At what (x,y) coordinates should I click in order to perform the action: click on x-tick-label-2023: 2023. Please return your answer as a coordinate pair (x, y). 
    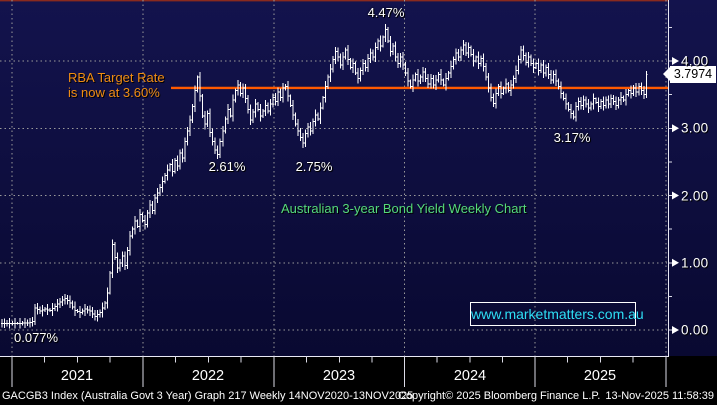
    Looking at the image, I should click on (339, 376).